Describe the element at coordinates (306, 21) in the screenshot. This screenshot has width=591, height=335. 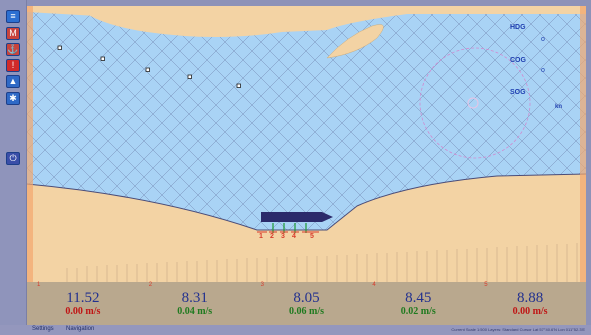
I see `land-top` at that location.